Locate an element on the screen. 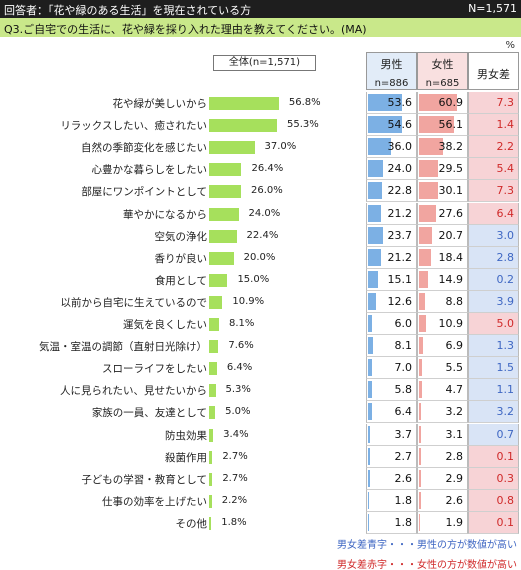  chart-row: 華やかになるから 24.0% 21.2 27.6 6.4 is located at coordinates (260, 213).